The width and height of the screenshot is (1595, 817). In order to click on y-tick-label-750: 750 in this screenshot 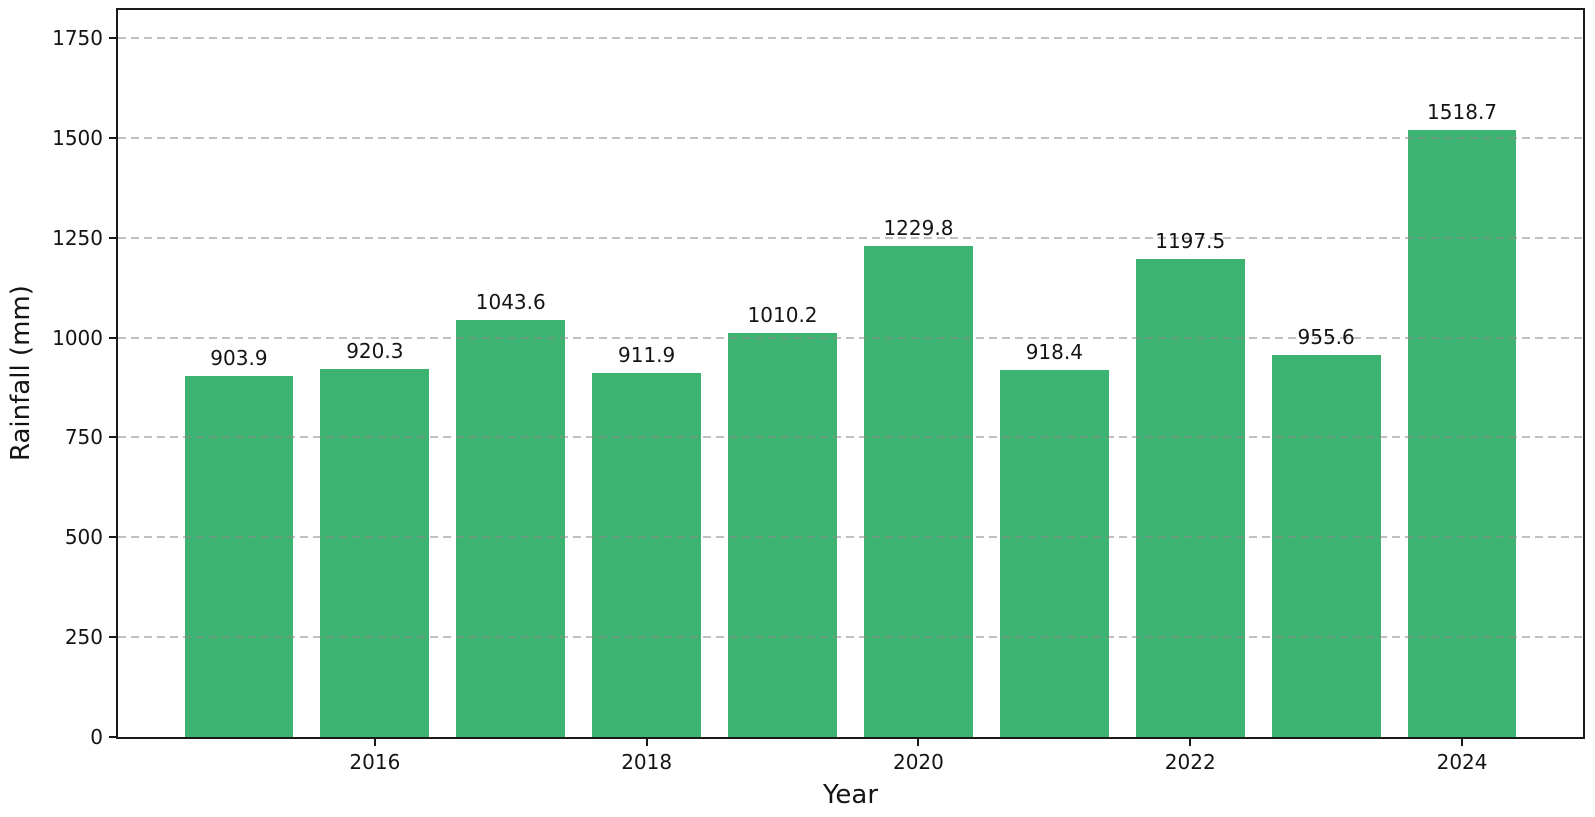, I will do `click(83, 437)`.